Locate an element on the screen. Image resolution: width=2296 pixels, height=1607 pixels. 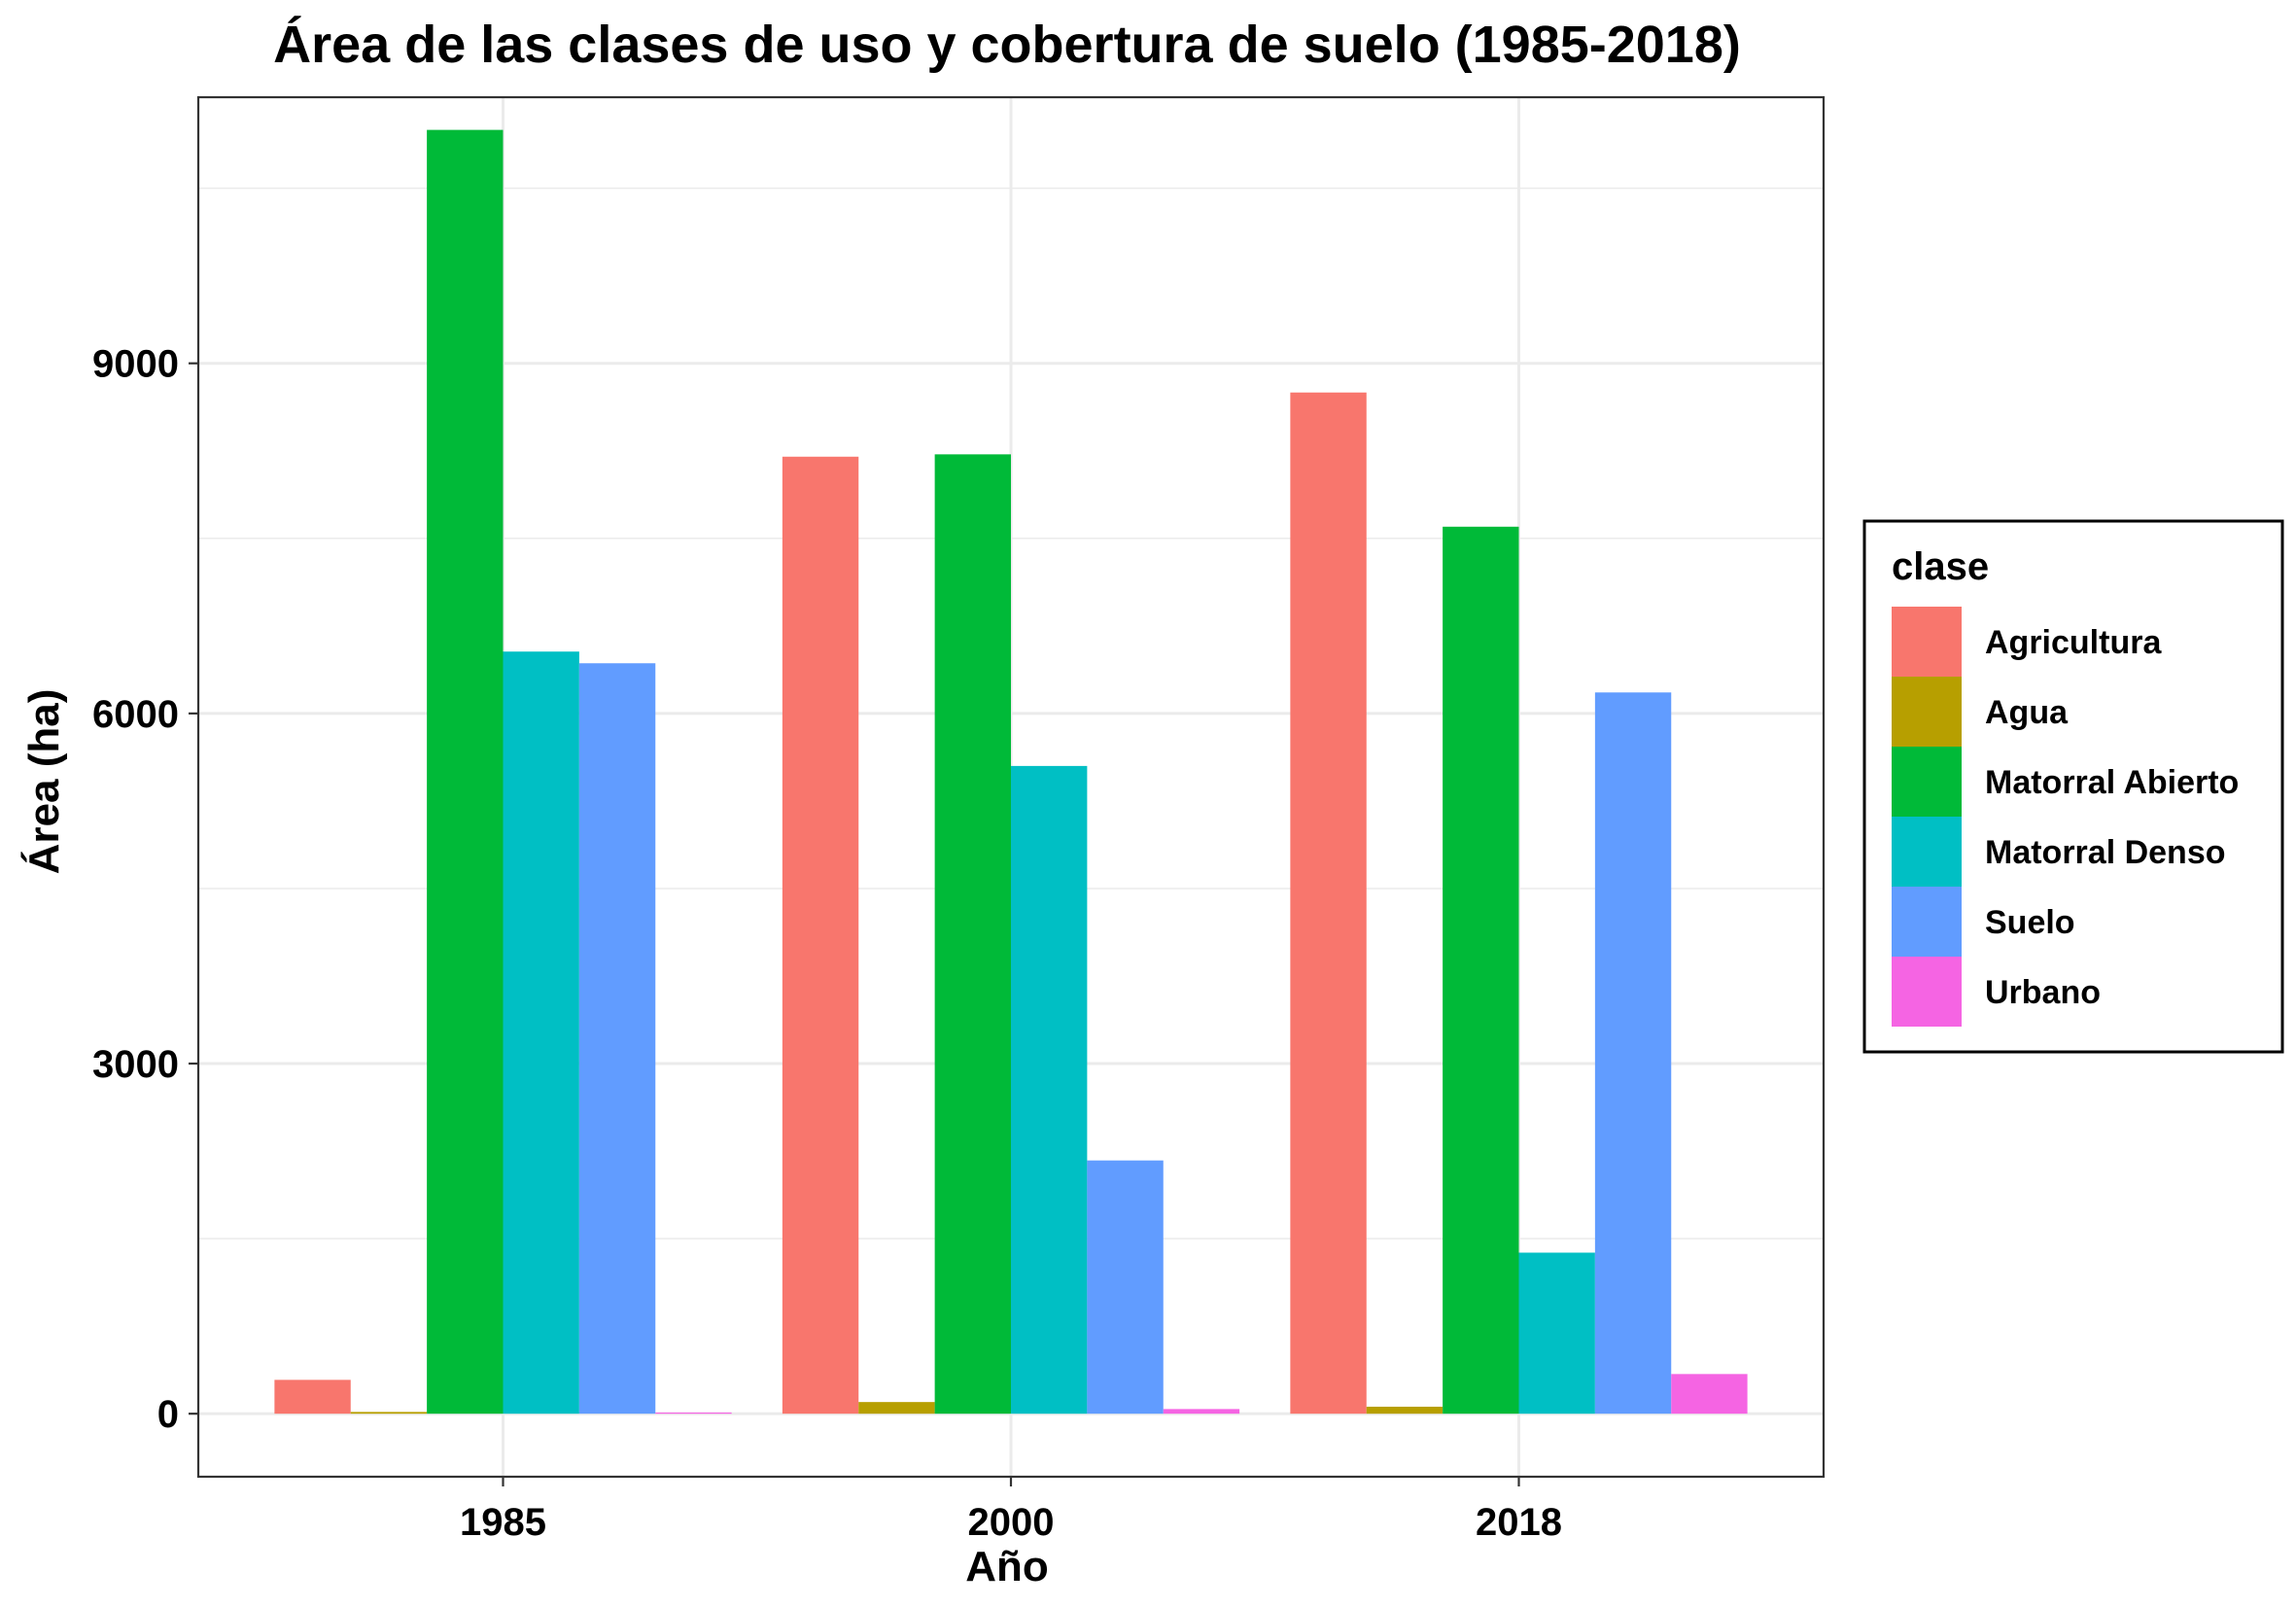
bar-matorral-abierto-2018 is located at coordinates (1481, 970).